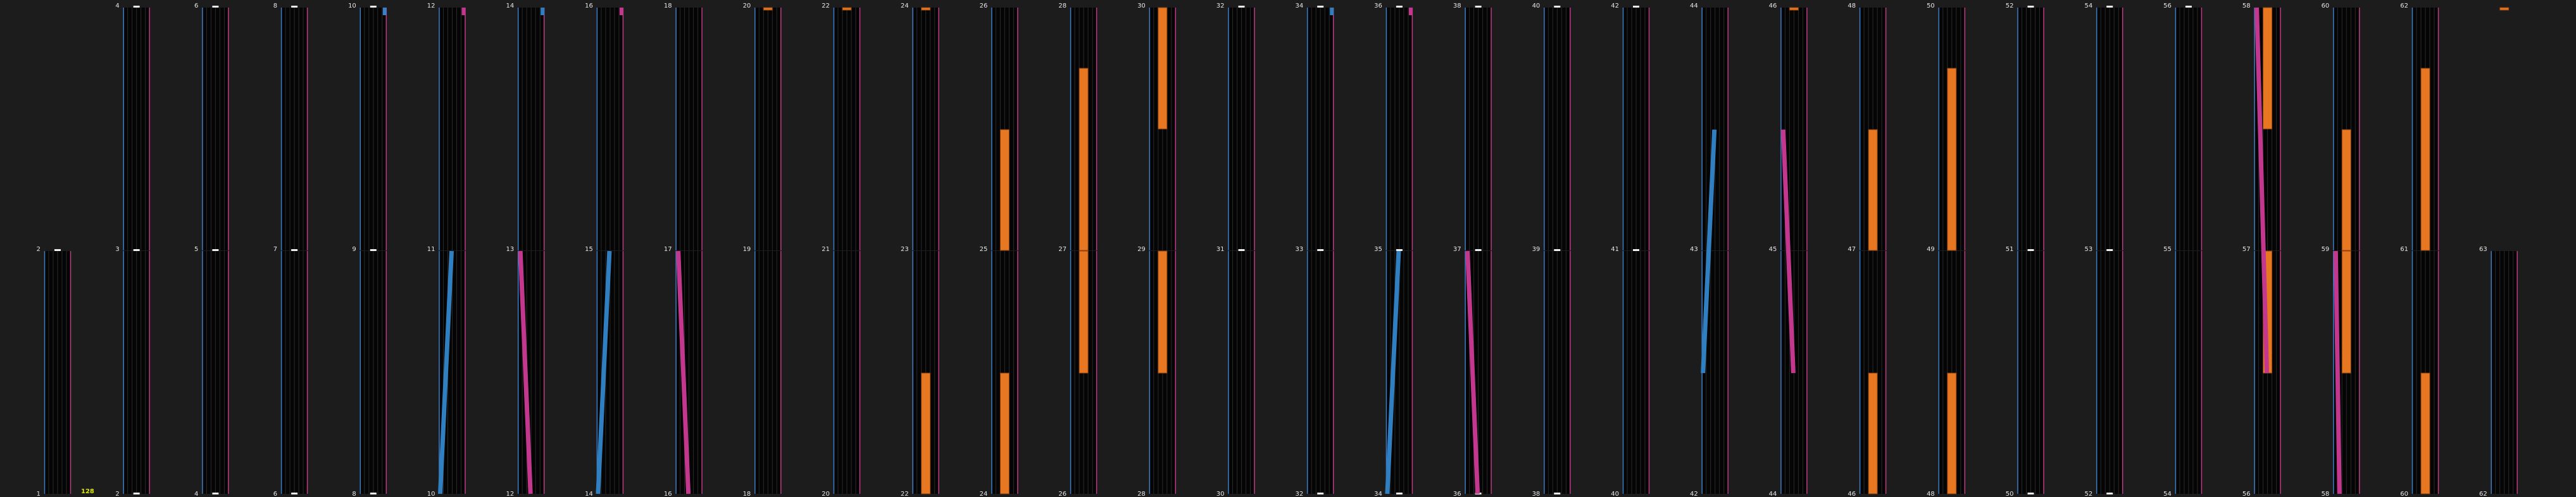 This screenshot has width=2576, height=497. Describe the element at coordinates (1299, 494) in the screenshot. I see `frame-label: 32` at that location.